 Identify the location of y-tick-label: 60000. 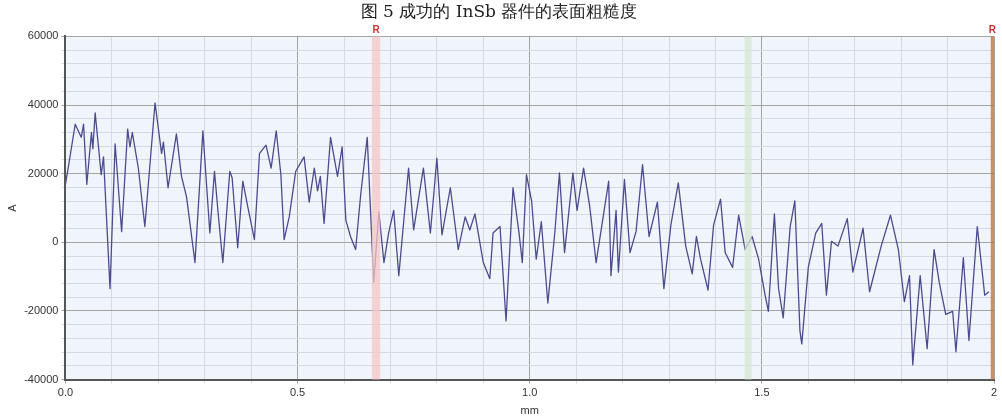
(43, 35).